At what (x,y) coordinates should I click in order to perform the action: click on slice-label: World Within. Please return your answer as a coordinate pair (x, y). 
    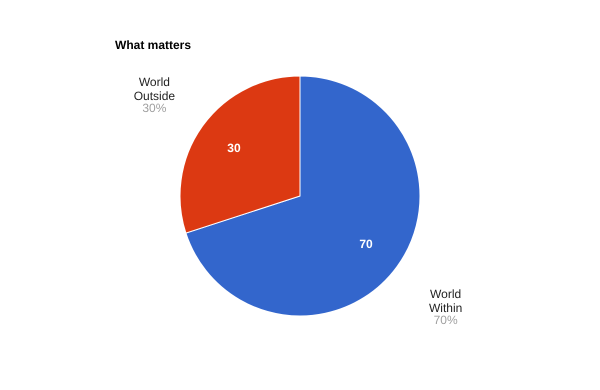
    Looking at the image, I should click on (445, 300).